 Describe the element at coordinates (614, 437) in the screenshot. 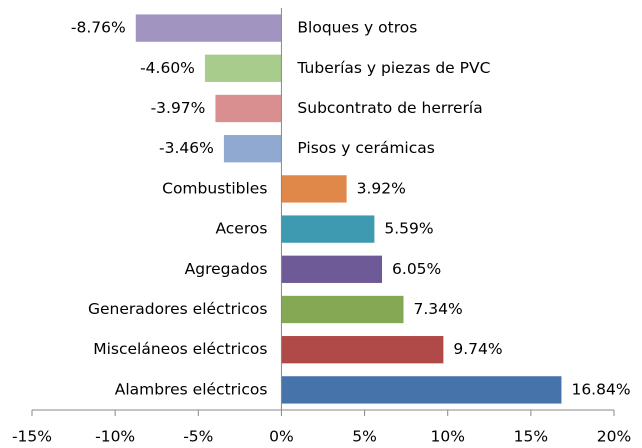

I see `x-tick-label: 20%` at that location.